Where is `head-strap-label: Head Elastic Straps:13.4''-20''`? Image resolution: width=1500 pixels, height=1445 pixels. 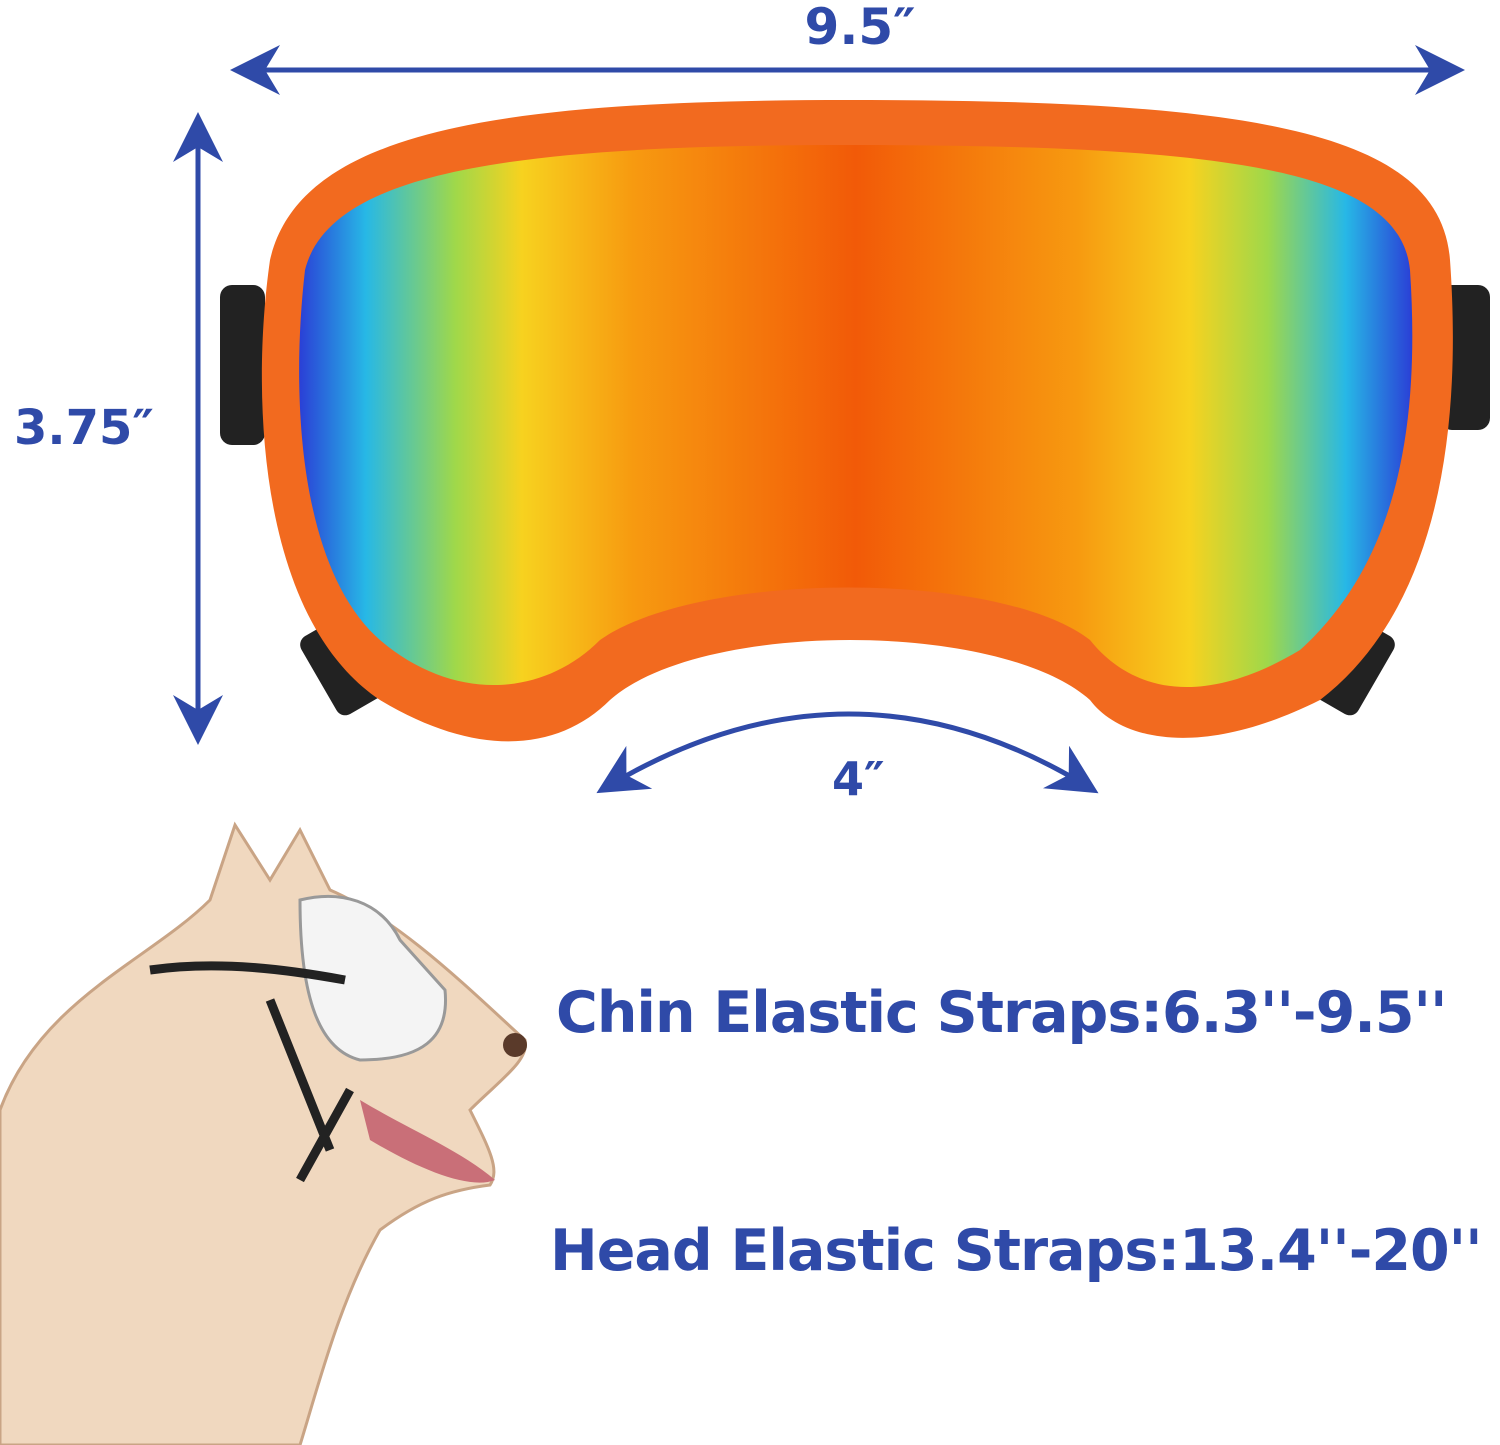 head-strap-label: Head Elastic Straps:13.4''-20'' is located at coordinates (1016, 1251).